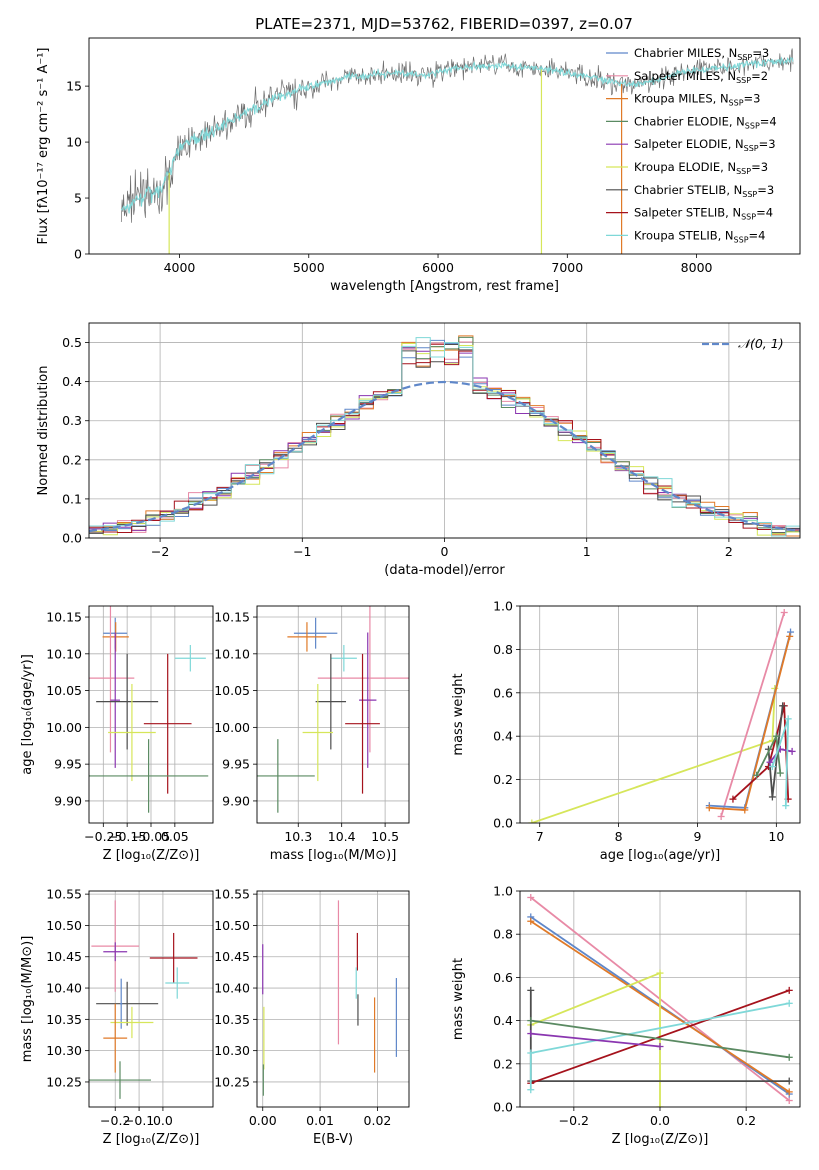 The height and width of the screenshot is (1170, 819). What do you see at coordinates (503, 649) in the screenshot?
I see `y-tick-label: 0.8` at bounding box center [503, 649].